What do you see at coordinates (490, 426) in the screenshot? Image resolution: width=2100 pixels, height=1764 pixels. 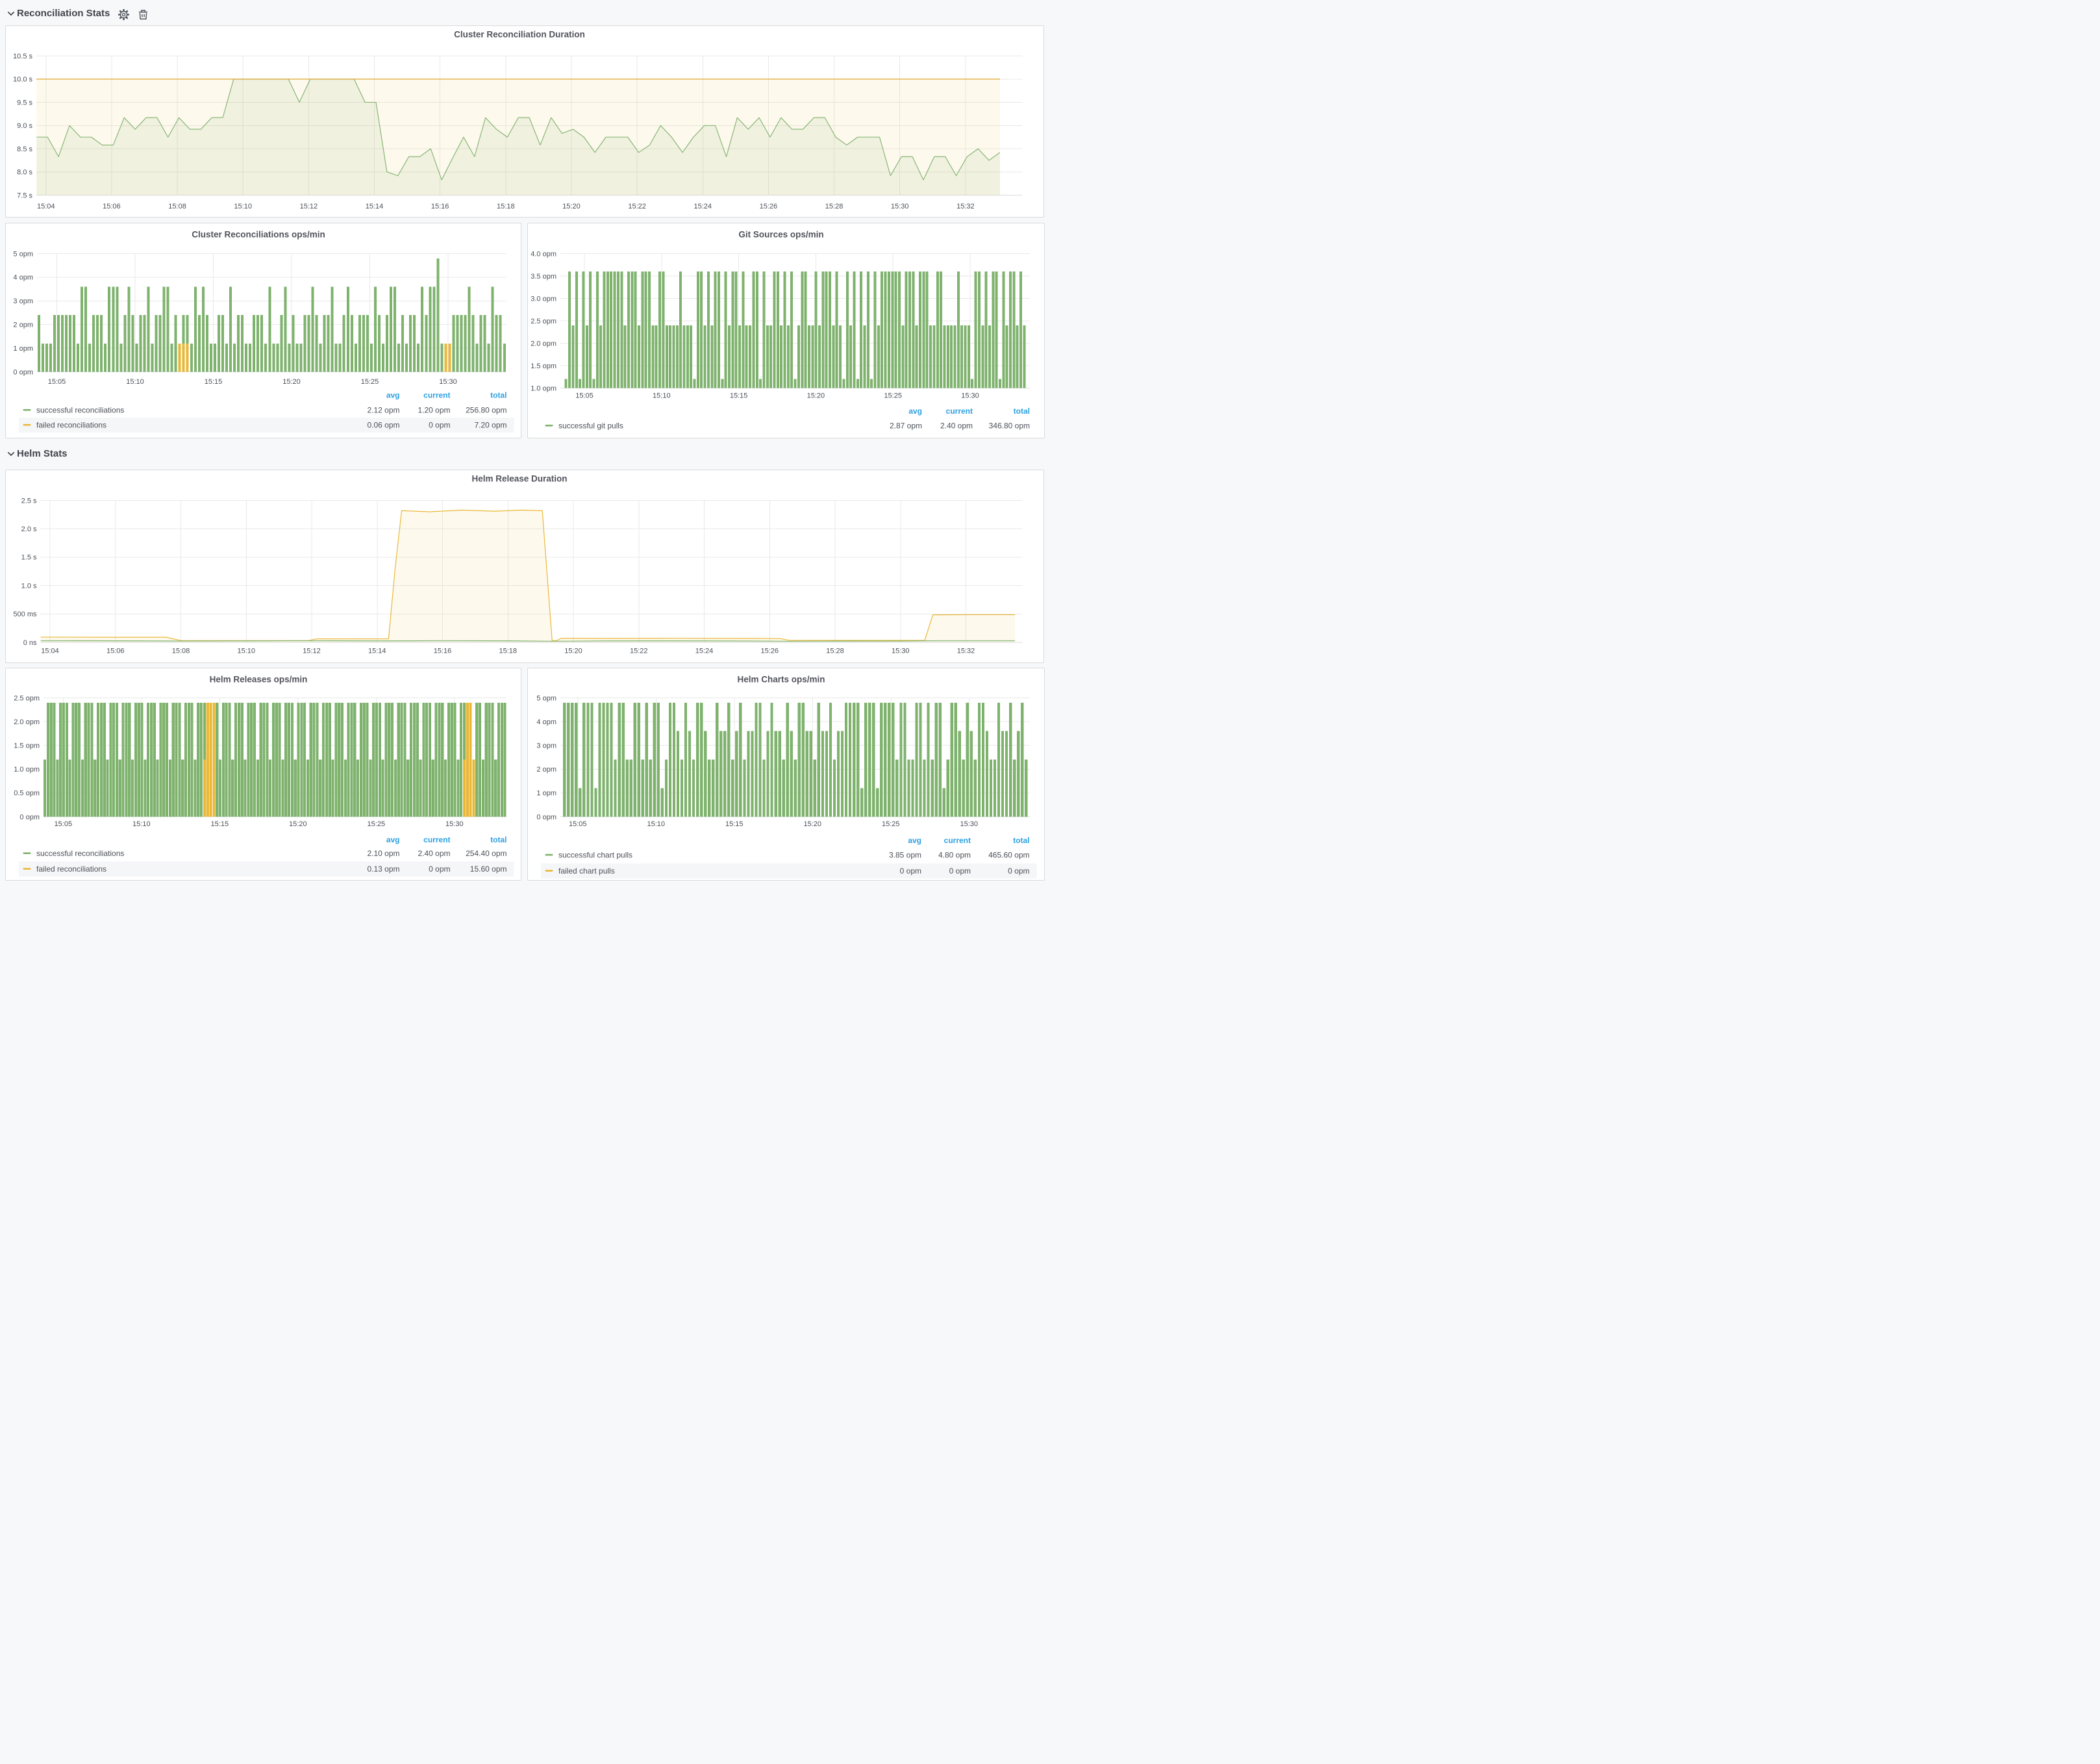 I see `svg-text: 7.20 opm` at bounding box center [490, 426].